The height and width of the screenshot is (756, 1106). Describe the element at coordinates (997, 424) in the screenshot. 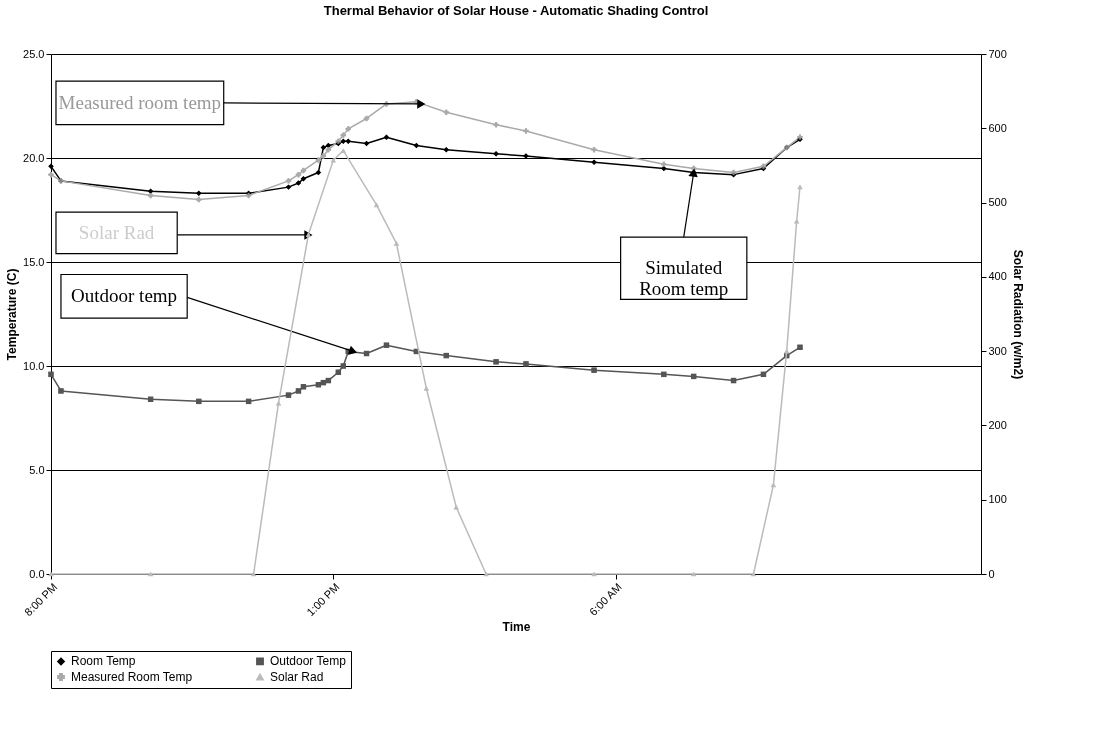

I see `y2-tick-label: 200` at that location.